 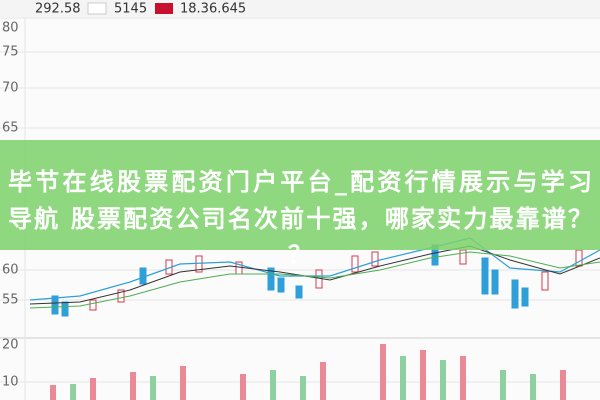 I want to click on banner-line: ？, so click(x=300, y=255).